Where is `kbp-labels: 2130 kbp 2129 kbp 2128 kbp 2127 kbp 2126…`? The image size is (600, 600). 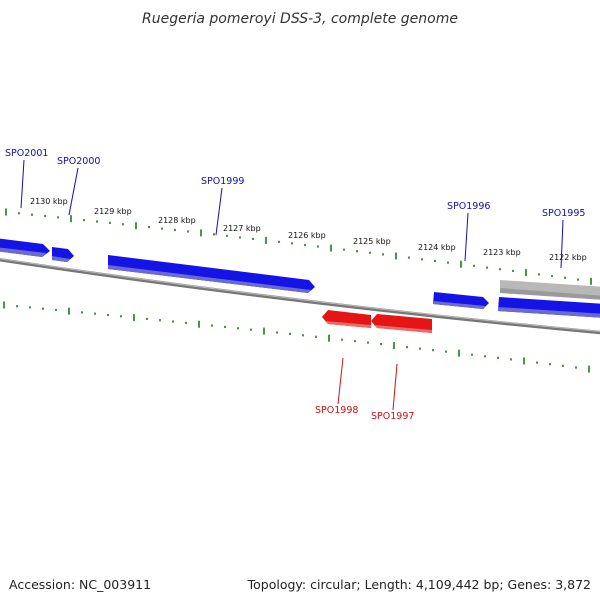 kbp-labels: 2130 kbp 2129 kbp 2128 kbp 2127 kbp 2126… is located at coordinates (308, 229).